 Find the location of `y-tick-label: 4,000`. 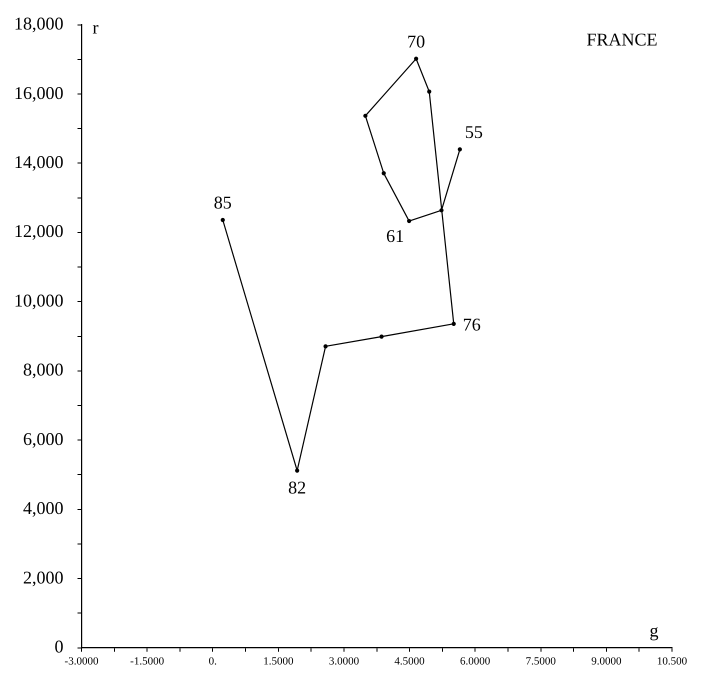

y-tick-label: 4,000 is located at coordinates (43, 508).